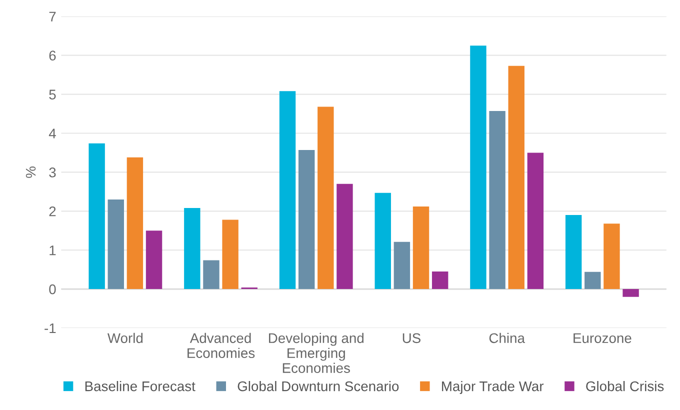 The height and width of the screenshot is (410, 680). What do you see at coordinates (603, 338) in the screenshot?
I see `x-tick-label: Eurozone` at bounding box center [603, 338].